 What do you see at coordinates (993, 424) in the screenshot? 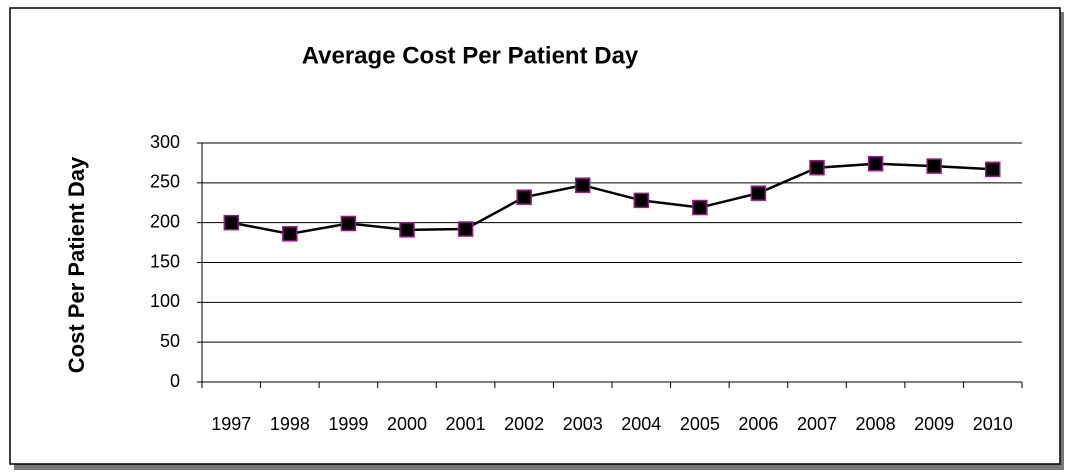
I see `x-tick-label: 2010` at bounding box center [993, 424].